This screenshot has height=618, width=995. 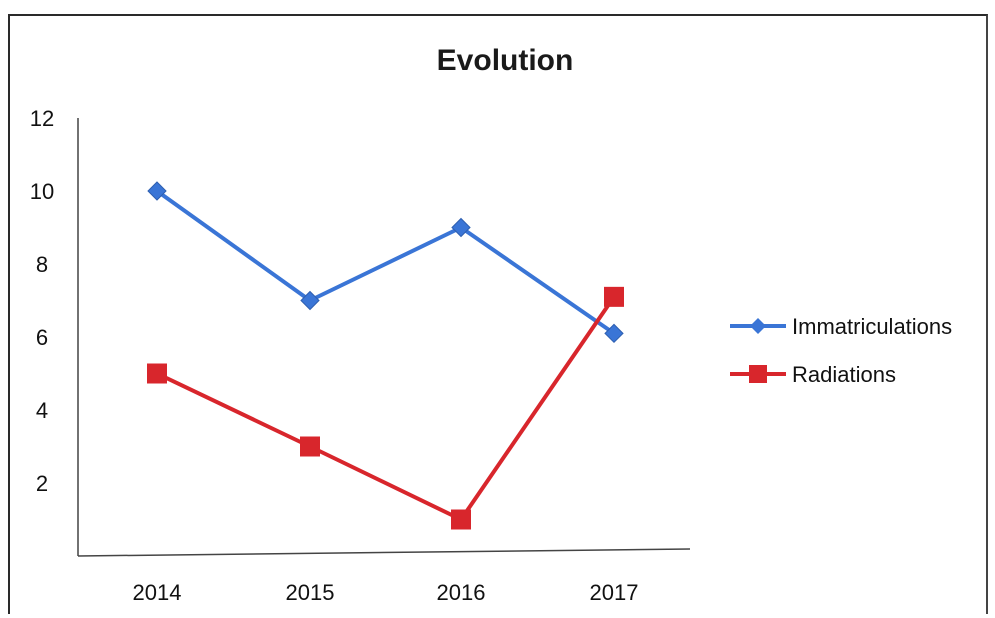 I want to click on y-tick-label: 6, so click(x=42, y=337).